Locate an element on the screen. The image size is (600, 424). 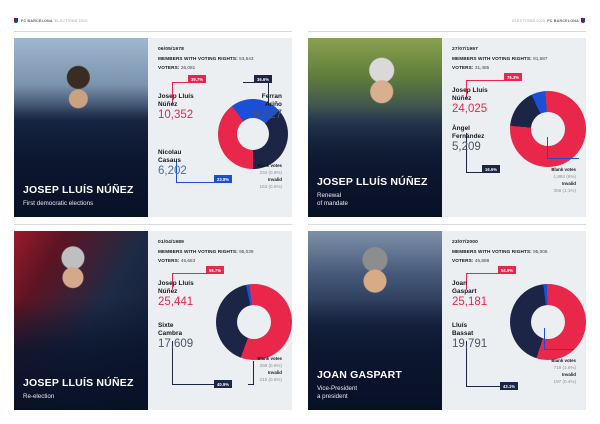
members-value: 95,039 is located at coordinates (246, 251).